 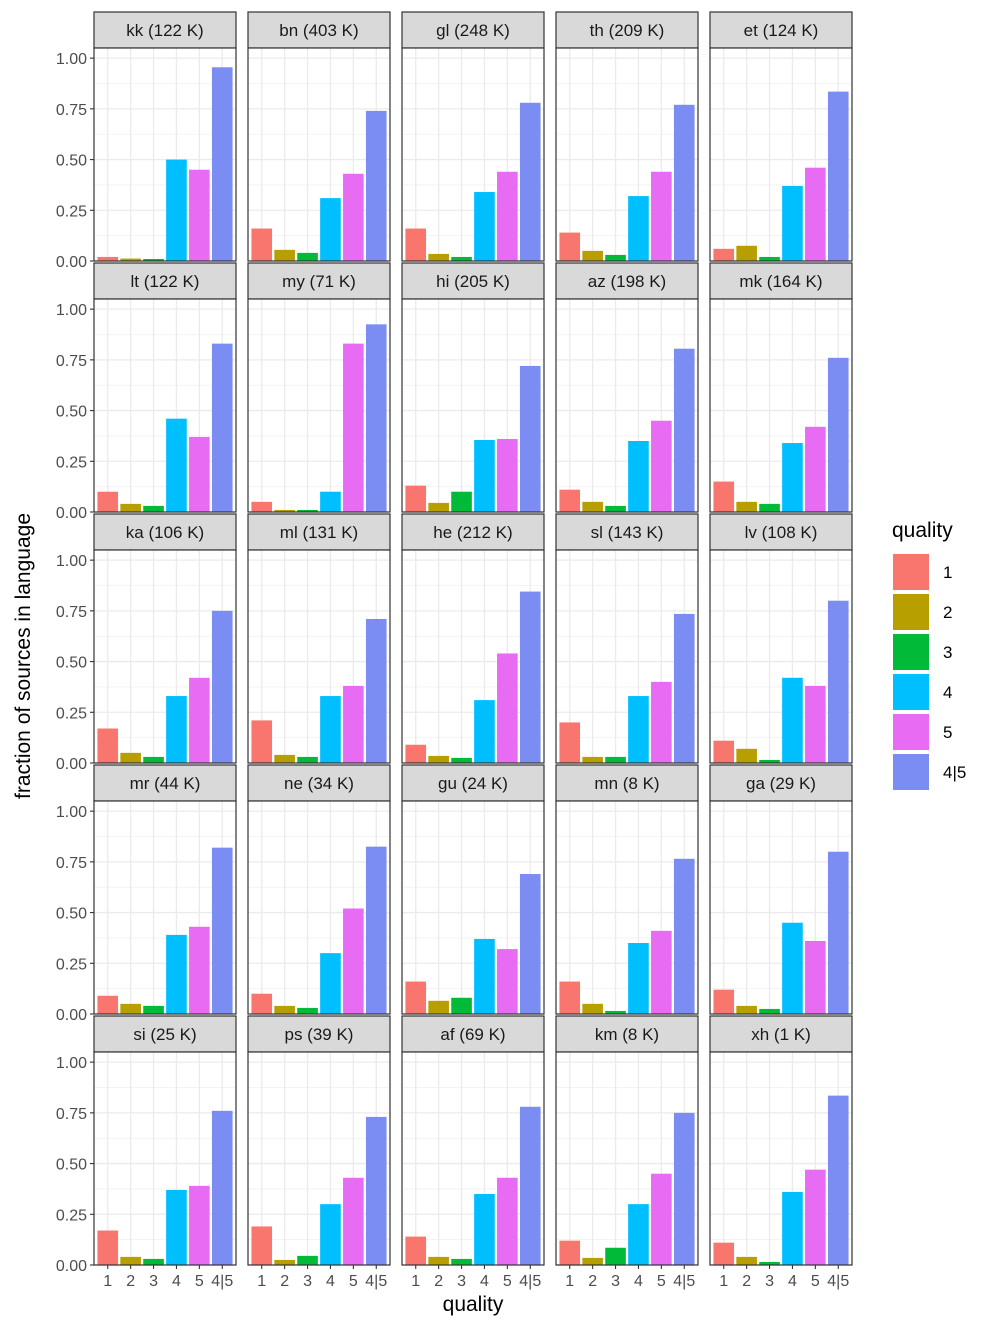 What do you see at coordinates (627, 30) in the screenshot?
I see `facet-strip-label: th (209 K)` at bounding box center [627, 30].